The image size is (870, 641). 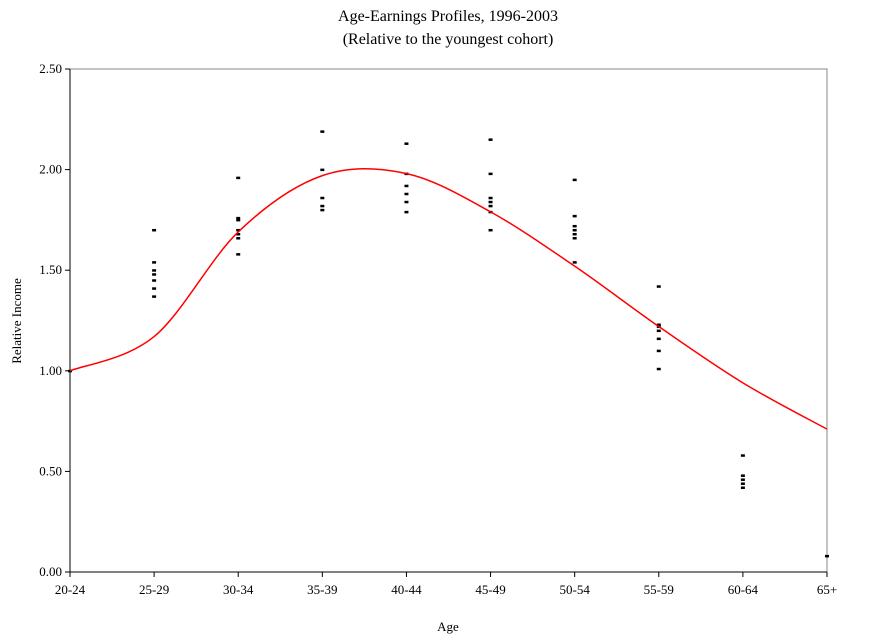 I want to click on x-tick-label: 35-39, so click(x=322, y=589).